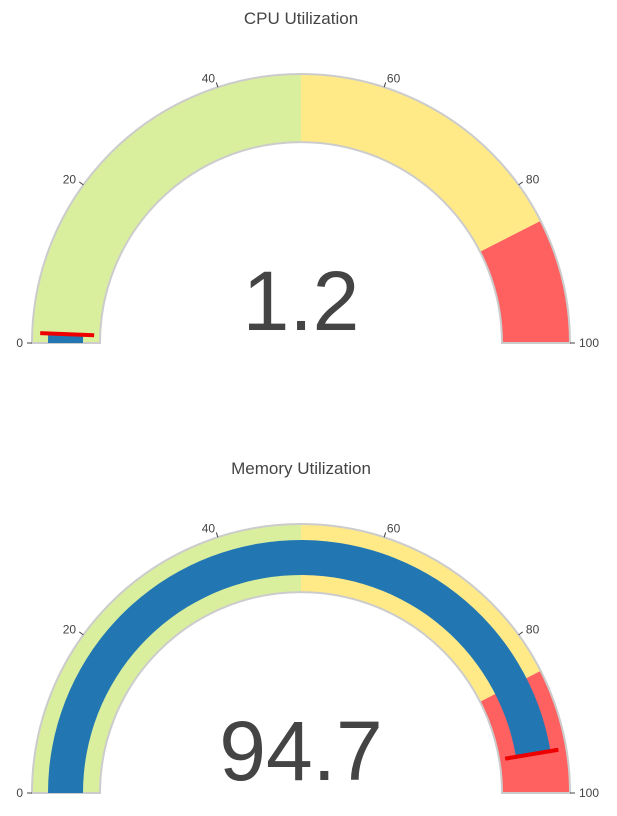  What do you see at coordinates (301, 18) in the screenshot?
I see `cpu-gauge-title: CPU Utilization` at bounding box center [301, 18].